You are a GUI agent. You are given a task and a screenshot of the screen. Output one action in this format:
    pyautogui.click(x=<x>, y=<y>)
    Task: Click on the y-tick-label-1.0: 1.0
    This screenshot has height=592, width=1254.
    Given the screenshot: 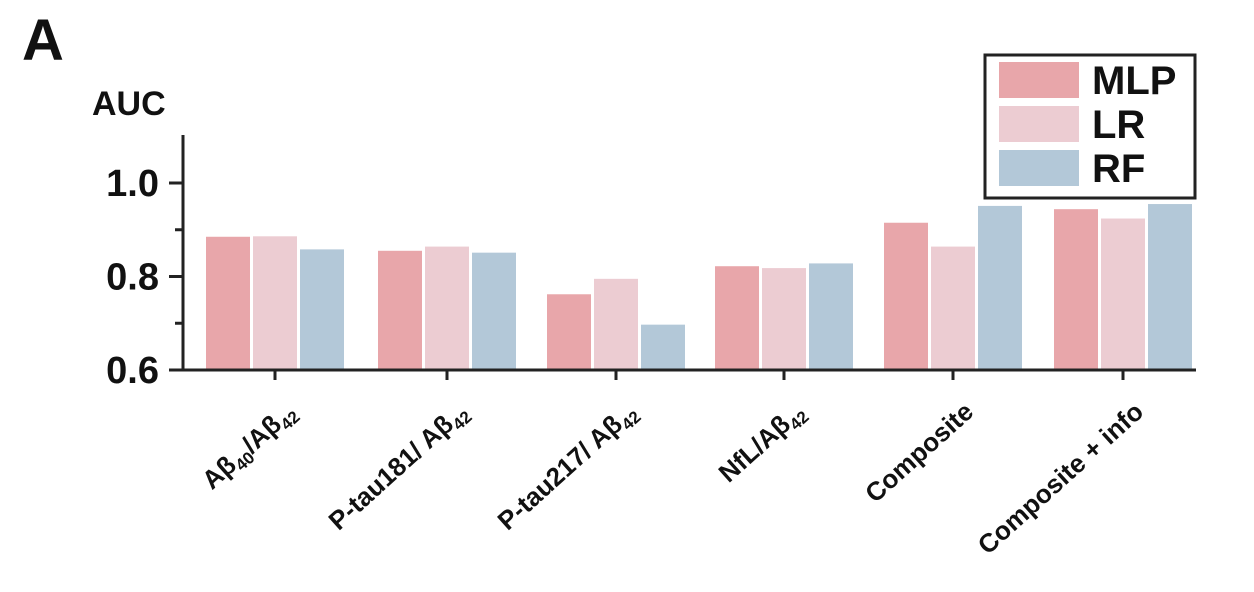 What is the action you would take?
    pyautogui.click(x=132, y=184)
    